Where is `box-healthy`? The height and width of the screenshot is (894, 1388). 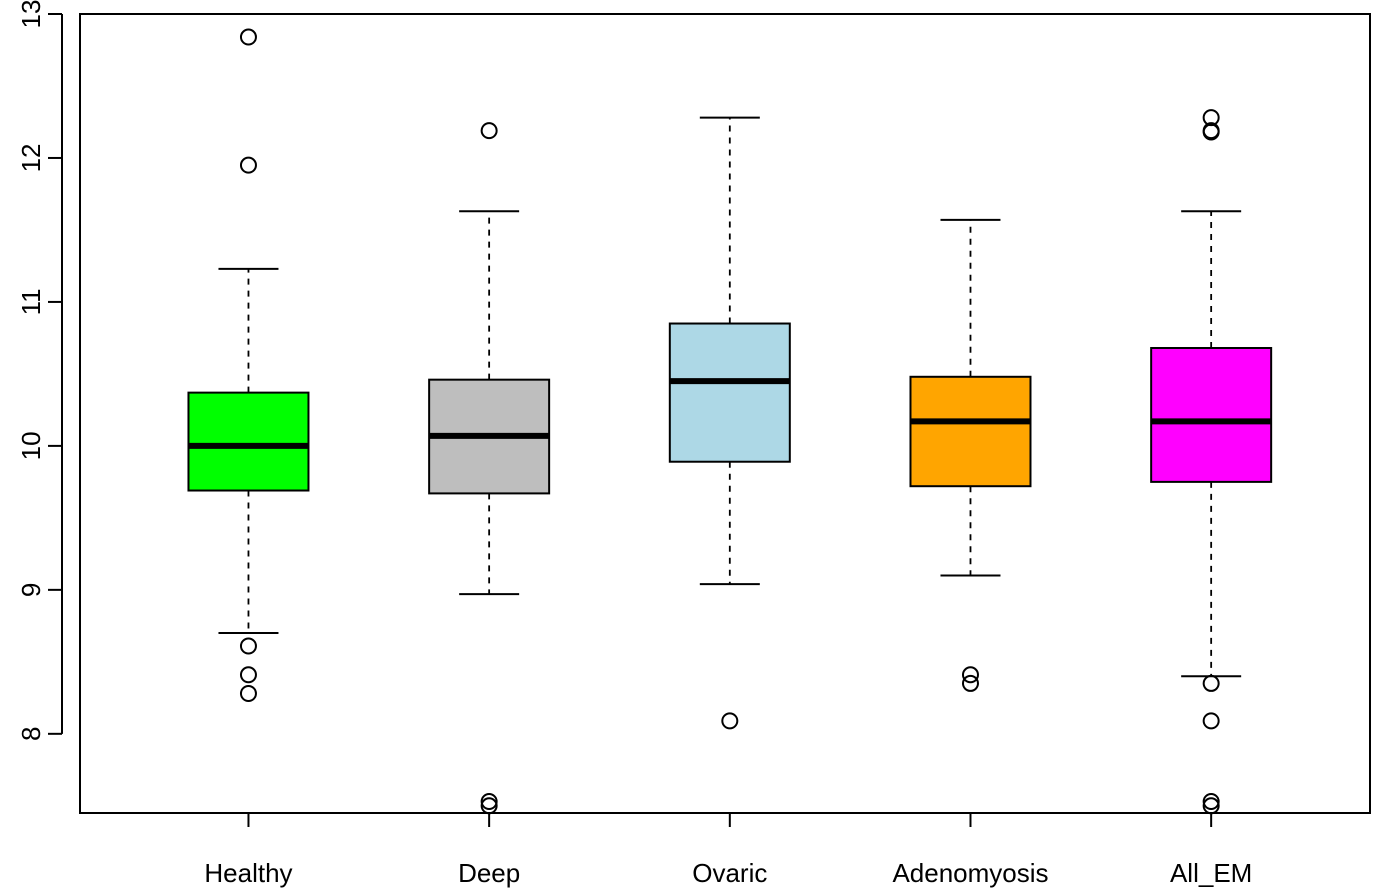
box-healthy is located at coordinates (248, 365).